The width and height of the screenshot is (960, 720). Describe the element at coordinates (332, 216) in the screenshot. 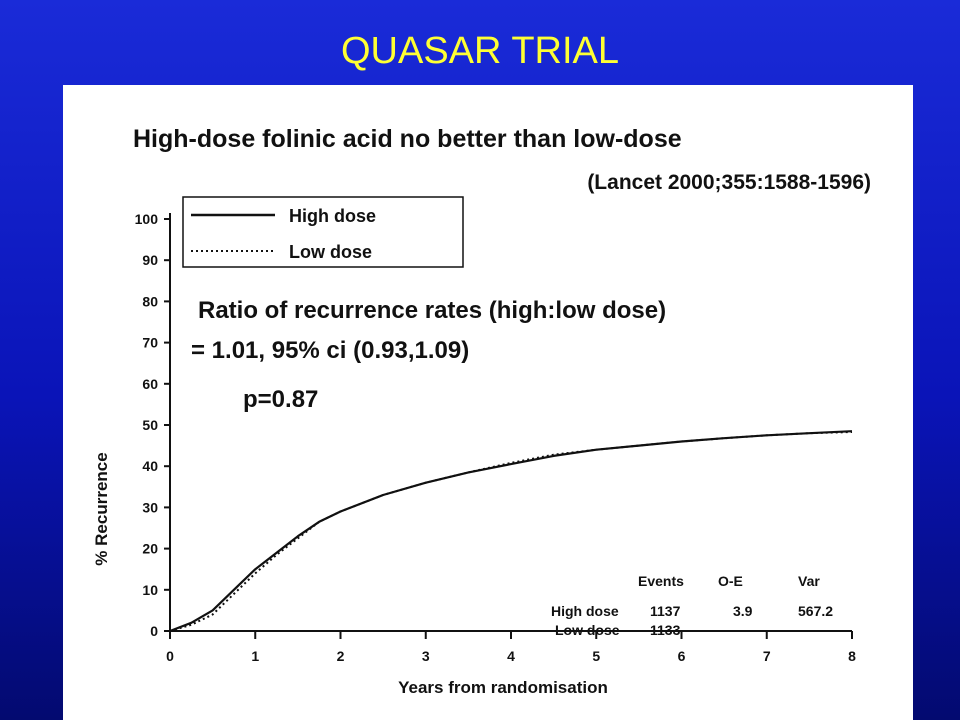

I see `legend-high-dose-label: High dose` at that location.